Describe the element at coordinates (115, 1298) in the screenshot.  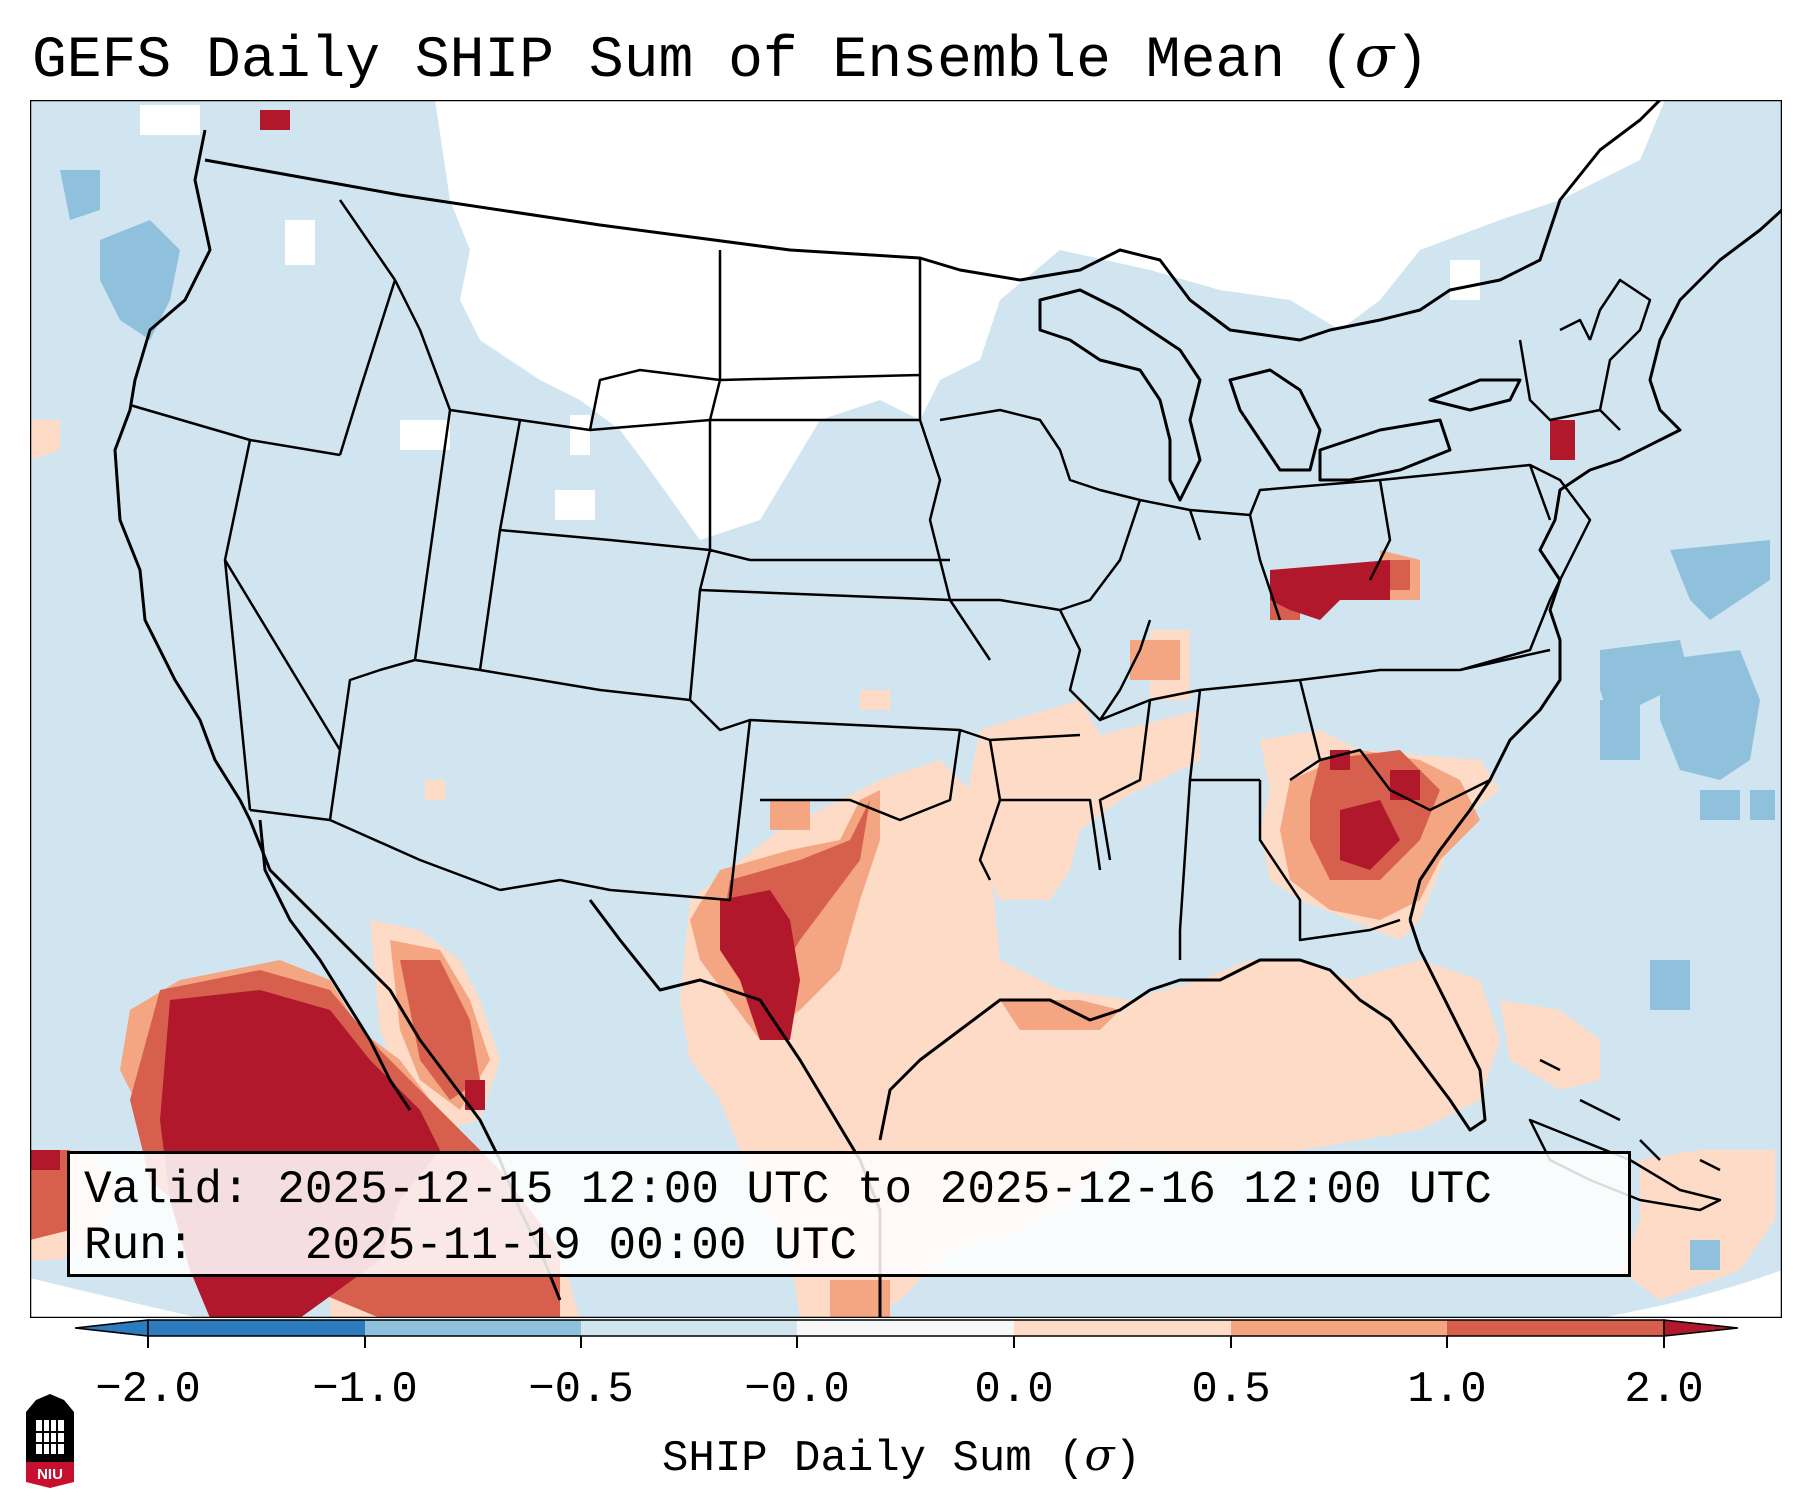
I see `projection-corner-left` at that location.